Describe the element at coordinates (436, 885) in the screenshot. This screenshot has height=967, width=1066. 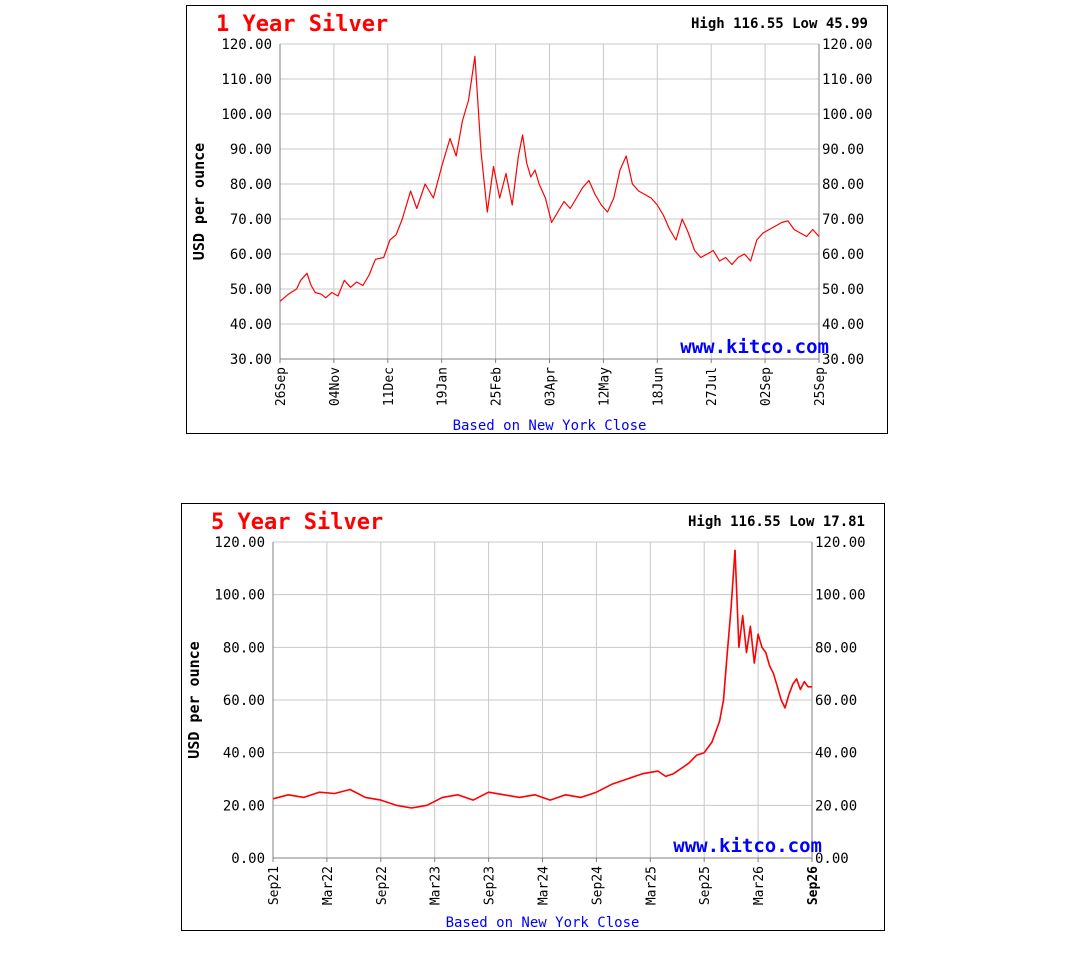
I see `x-tick-label: Mar23` at that location.